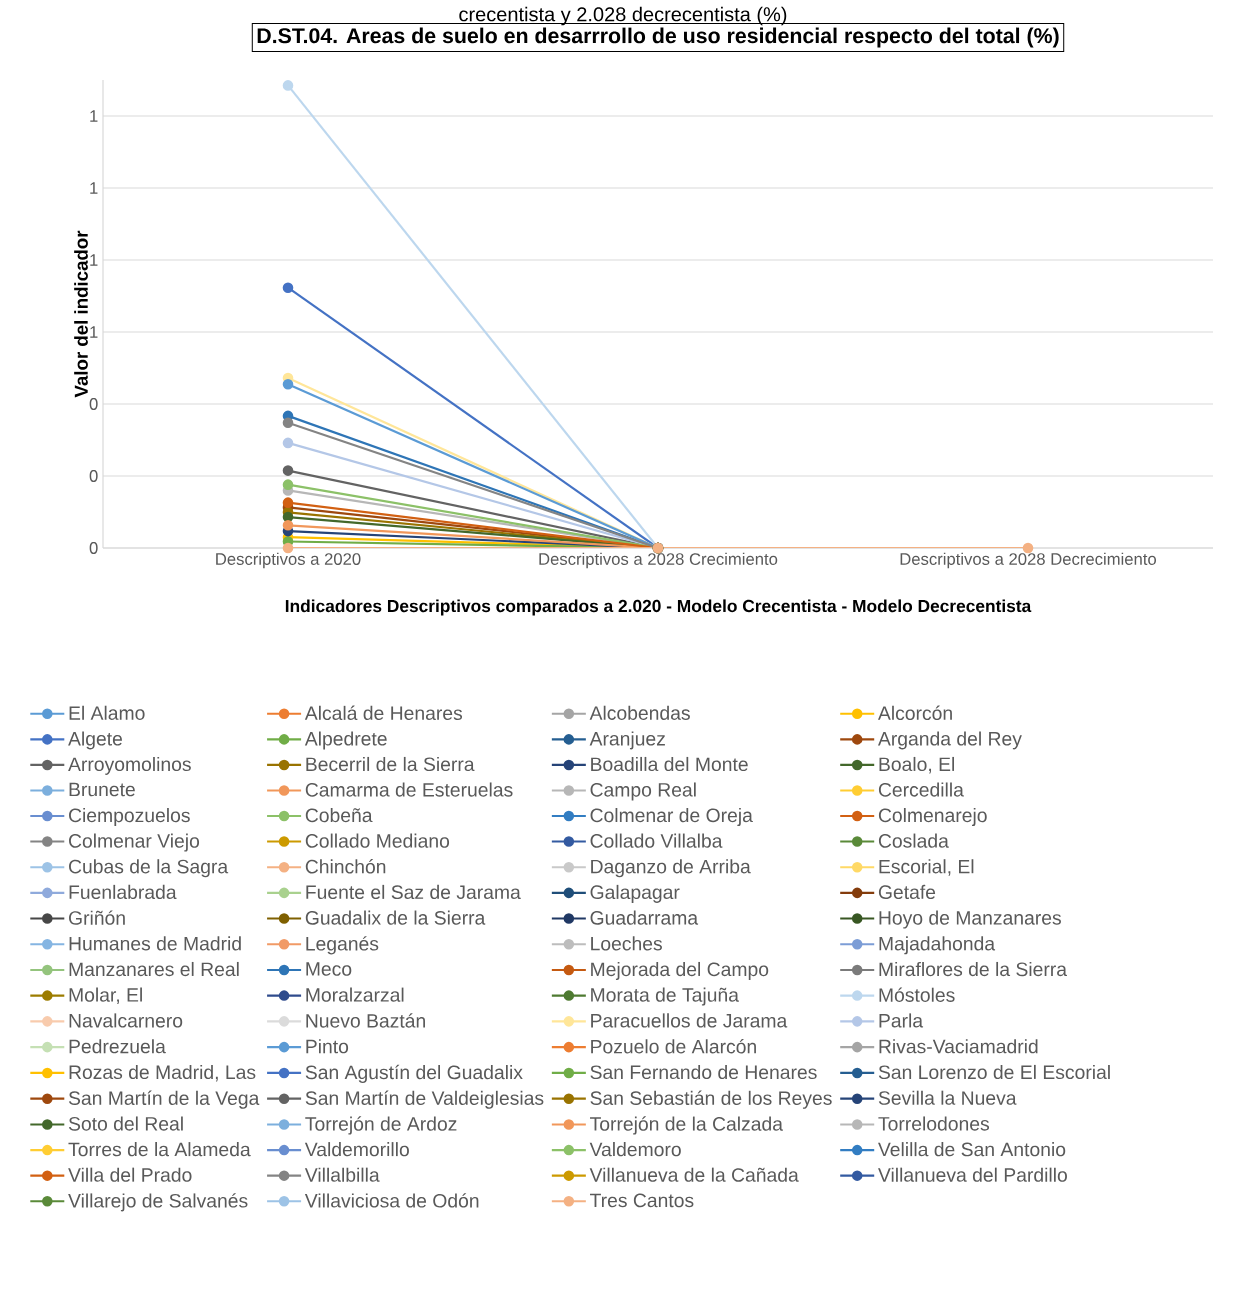 This screenshot has width=1246, height=1295. What do you see at coordinates (129, 817) in the screenshot?
I see `legend-label: Ciempozuelos` at bounding box center [129, 817].